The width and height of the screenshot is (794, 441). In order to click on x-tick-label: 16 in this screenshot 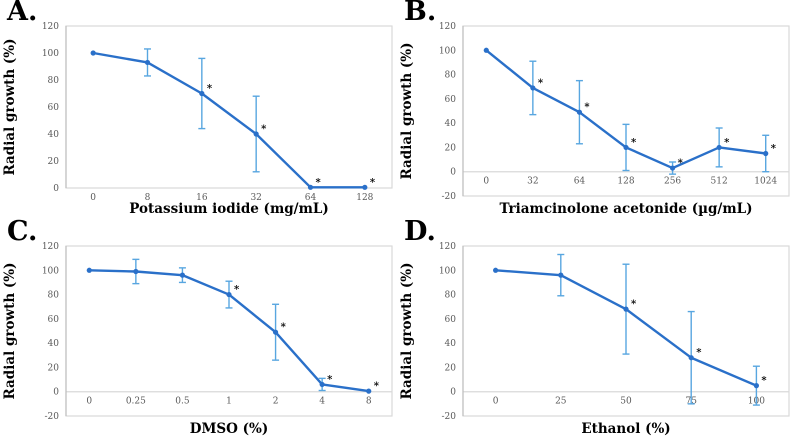, I will do `click(202, 198)`.